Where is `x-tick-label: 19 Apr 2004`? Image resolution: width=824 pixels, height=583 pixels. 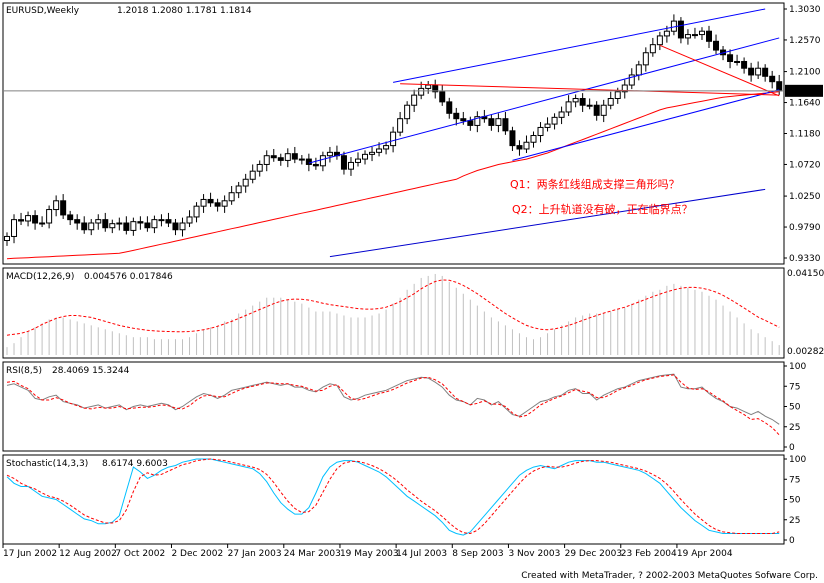
x-tick-label: 19 Apr 2004 is located at coordinates (705, 554).